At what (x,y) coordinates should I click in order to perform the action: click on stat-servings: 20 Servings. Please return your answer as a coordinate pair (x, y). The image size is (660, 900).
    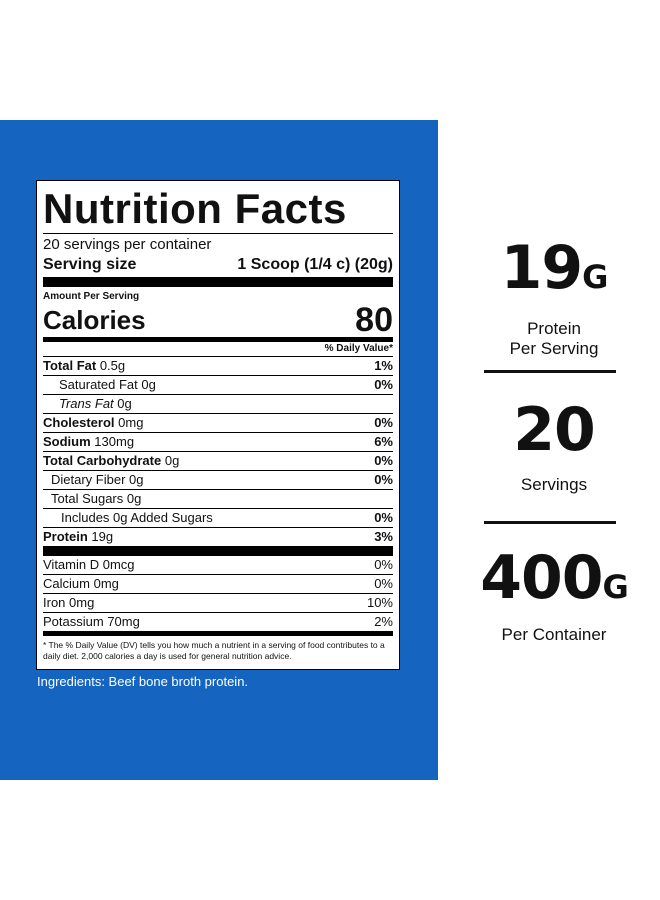
    Looking at the image, I should click on (554, 446).